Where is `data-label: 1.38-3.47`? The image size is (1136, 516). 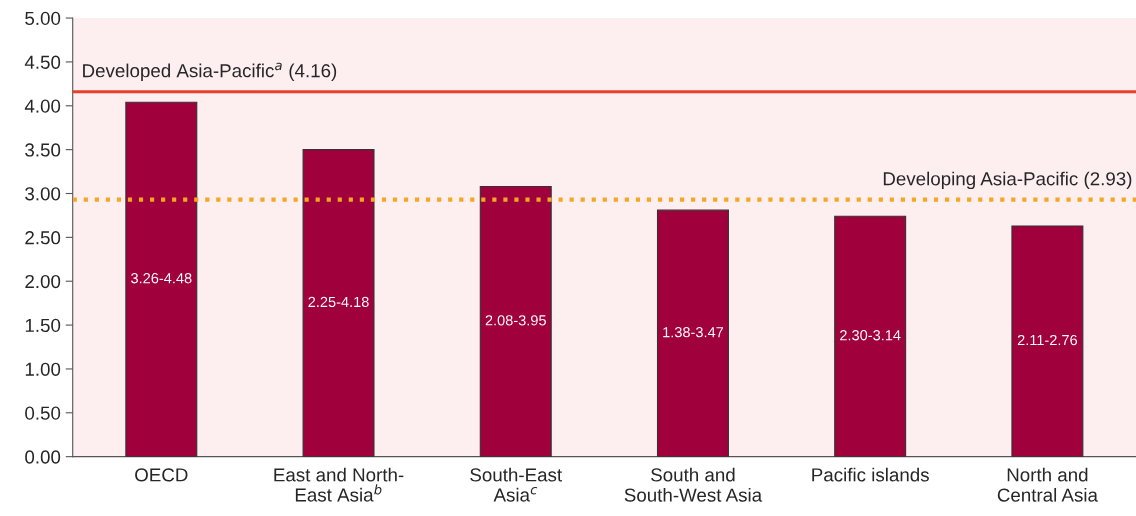 data-label: 1.38-3.47 is located at coordinates (693, 332).